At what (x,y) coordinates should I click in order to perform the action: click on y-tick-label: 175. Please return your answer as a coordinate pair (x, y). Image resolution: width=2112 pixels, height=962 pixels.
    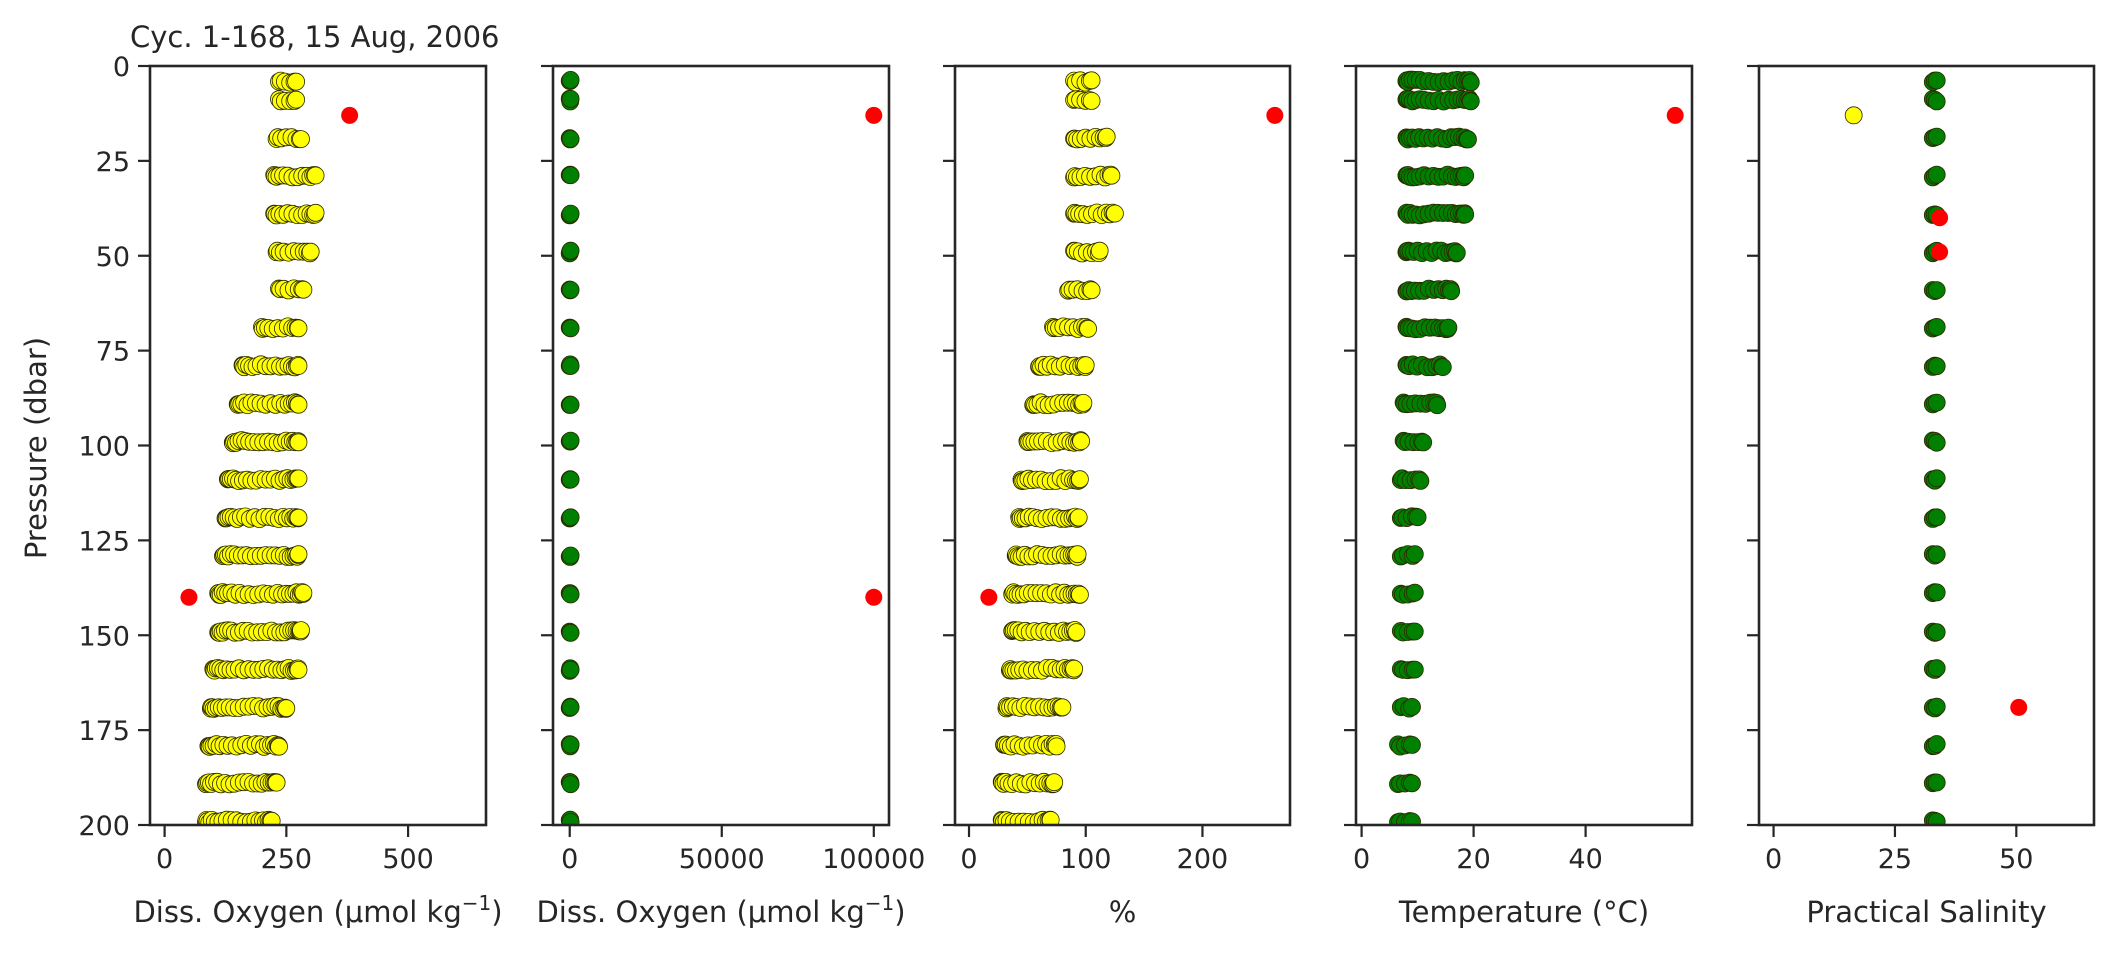
    Looking at the image, I should click on (104, 731).